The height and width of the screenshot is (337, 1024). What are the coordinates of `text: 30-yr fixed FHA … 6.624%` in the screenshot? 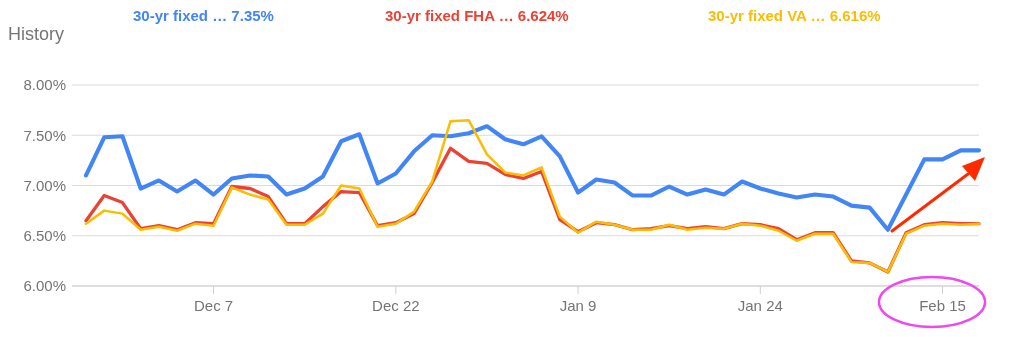 It's located at (477, 15).